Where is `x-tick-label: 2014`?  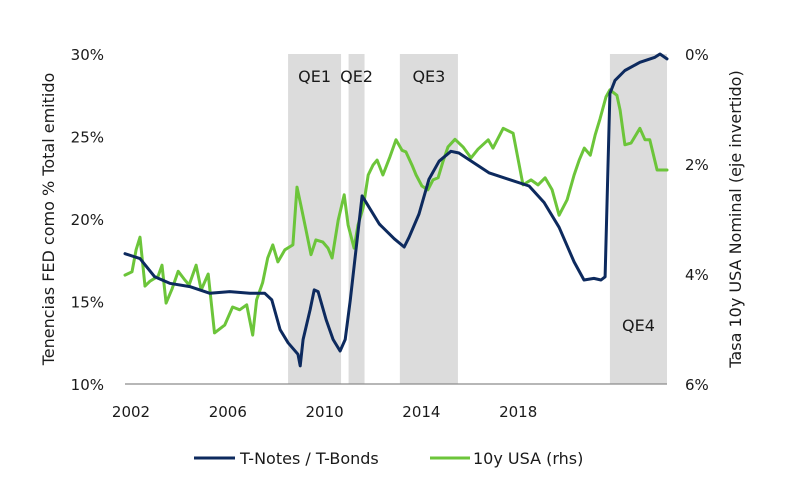
x-tick-label: 2014 is located at coordinates (421, 412).